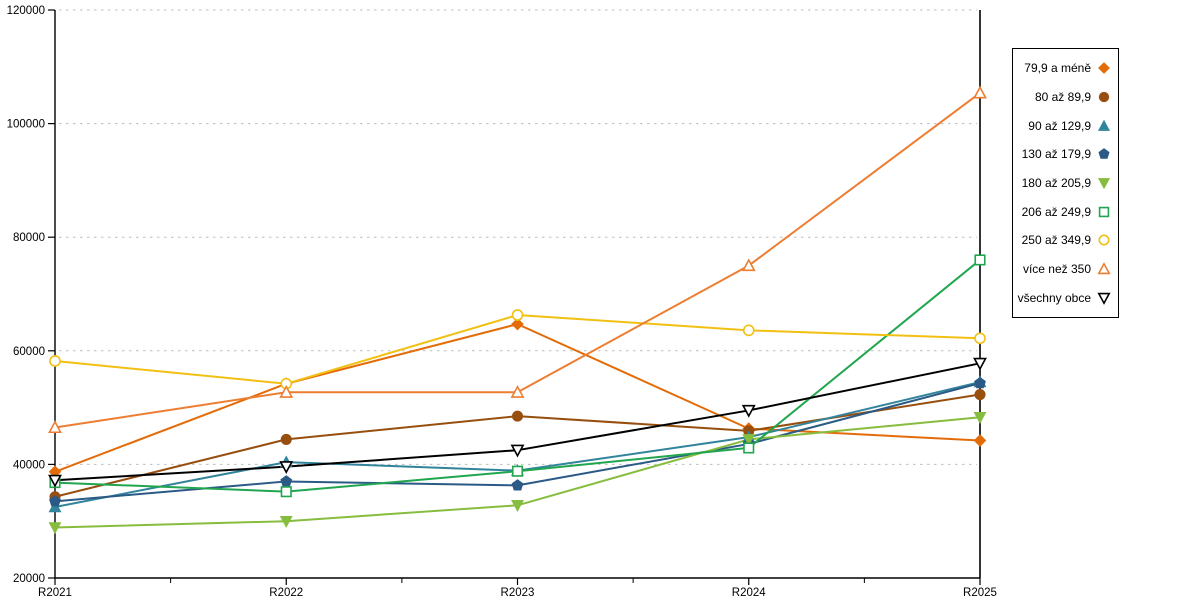  I want to click on data-point-s8-R2024, so click(748, 411).